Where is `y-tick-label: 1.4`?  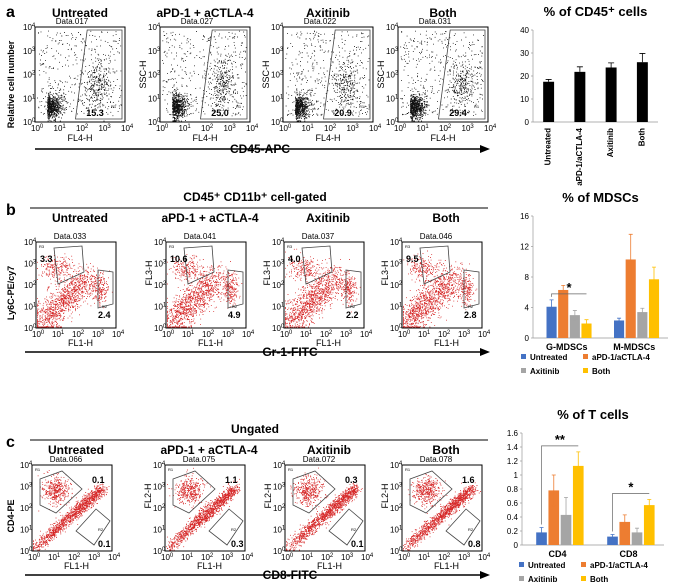 y-tick-label: 1.4 is located at coordinates (513, 447).